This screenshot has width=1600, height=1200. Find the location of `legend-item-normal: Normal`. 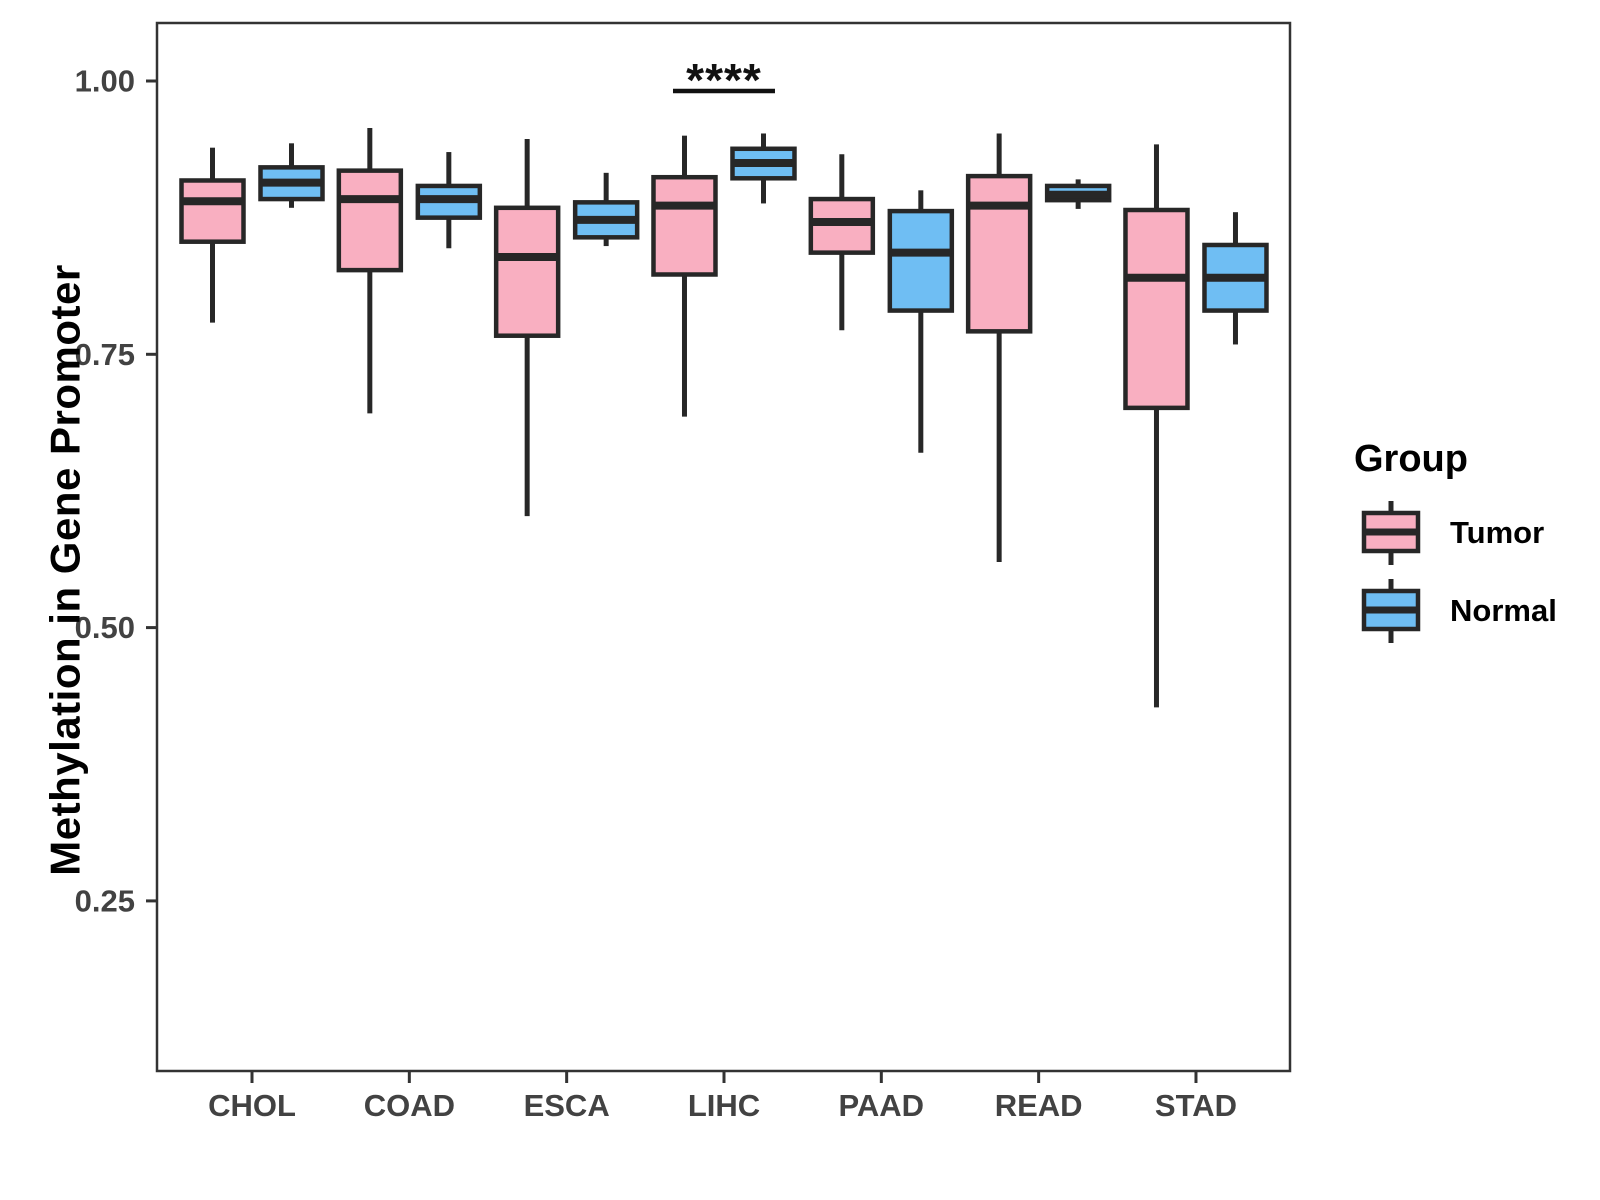

legend-item-normal: Normal is located at coordinates (1478, 611).